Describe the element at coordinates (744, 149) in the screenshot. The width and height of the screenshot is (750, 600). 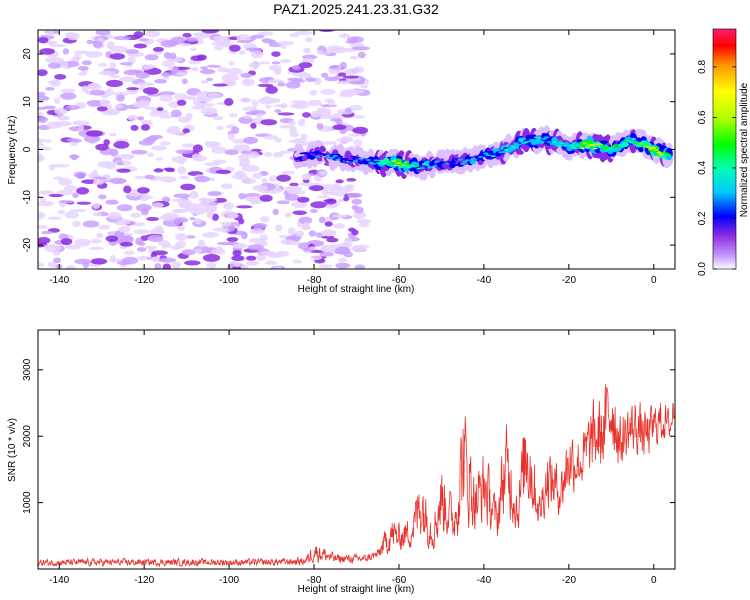
I see `colorbar-label: Normalized spectral amplitude` at that location.